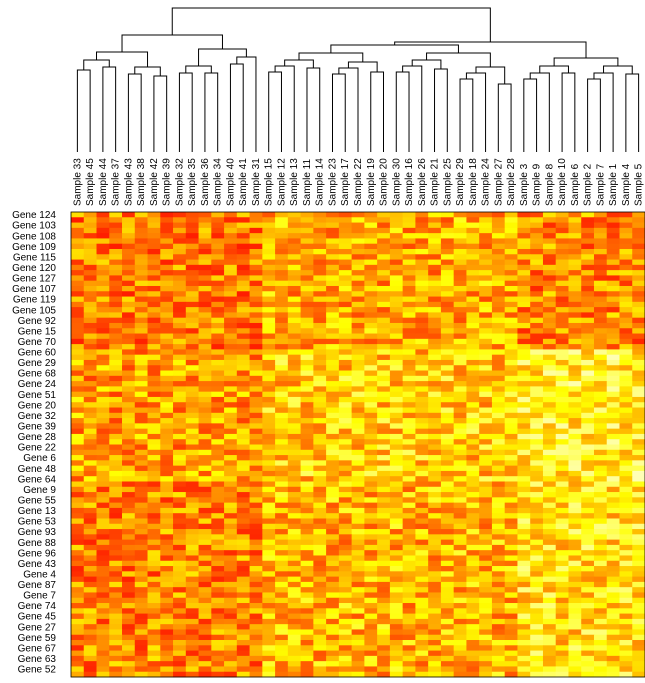 The width and height of the screenshot is (645, 683). I want to click on dendrogram-branch, so click(236, 68).